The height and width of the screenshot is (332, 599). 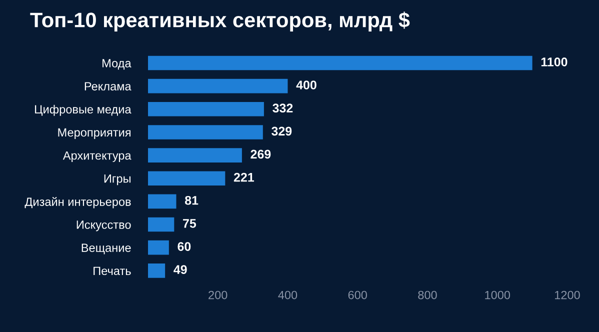 What do you see at coordinates (189, 223) in the screenshot?
I see `data-label: 75` at bounding box center [189, 223].